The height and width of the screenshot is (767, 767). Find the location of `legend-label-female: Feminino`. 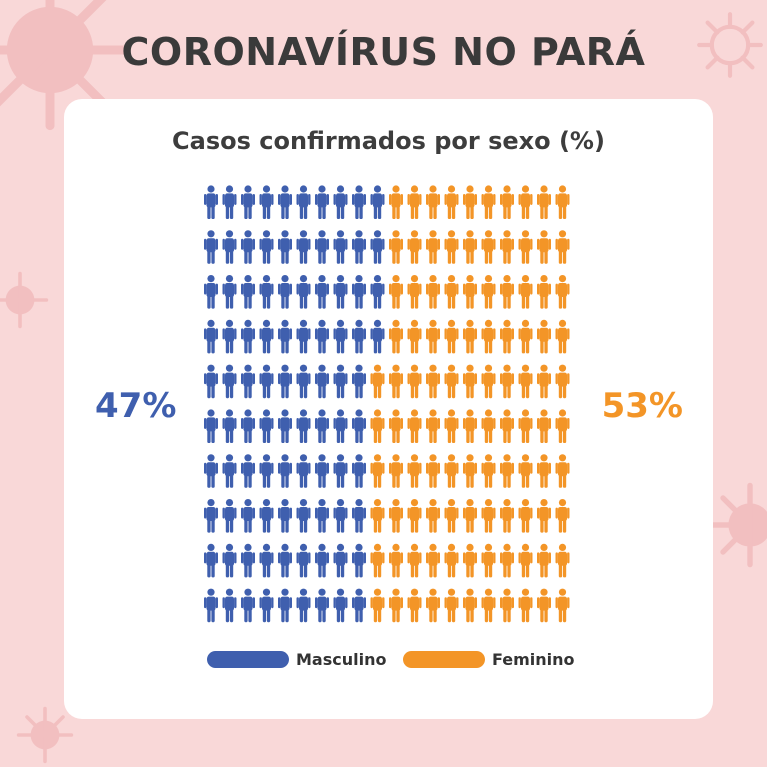

legend-label-female: Feminino is located at coordinates (533, 659).